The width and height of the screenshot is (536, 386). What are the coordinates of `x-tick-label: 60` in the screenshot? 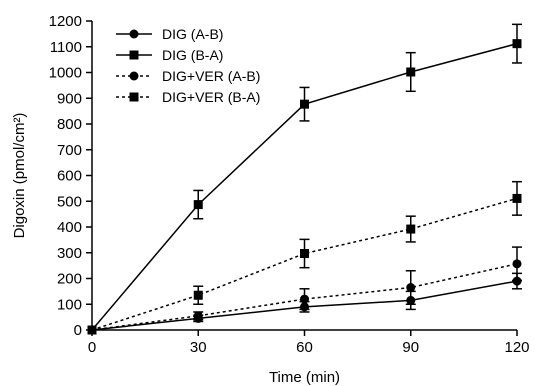 It's located at (304, 347).